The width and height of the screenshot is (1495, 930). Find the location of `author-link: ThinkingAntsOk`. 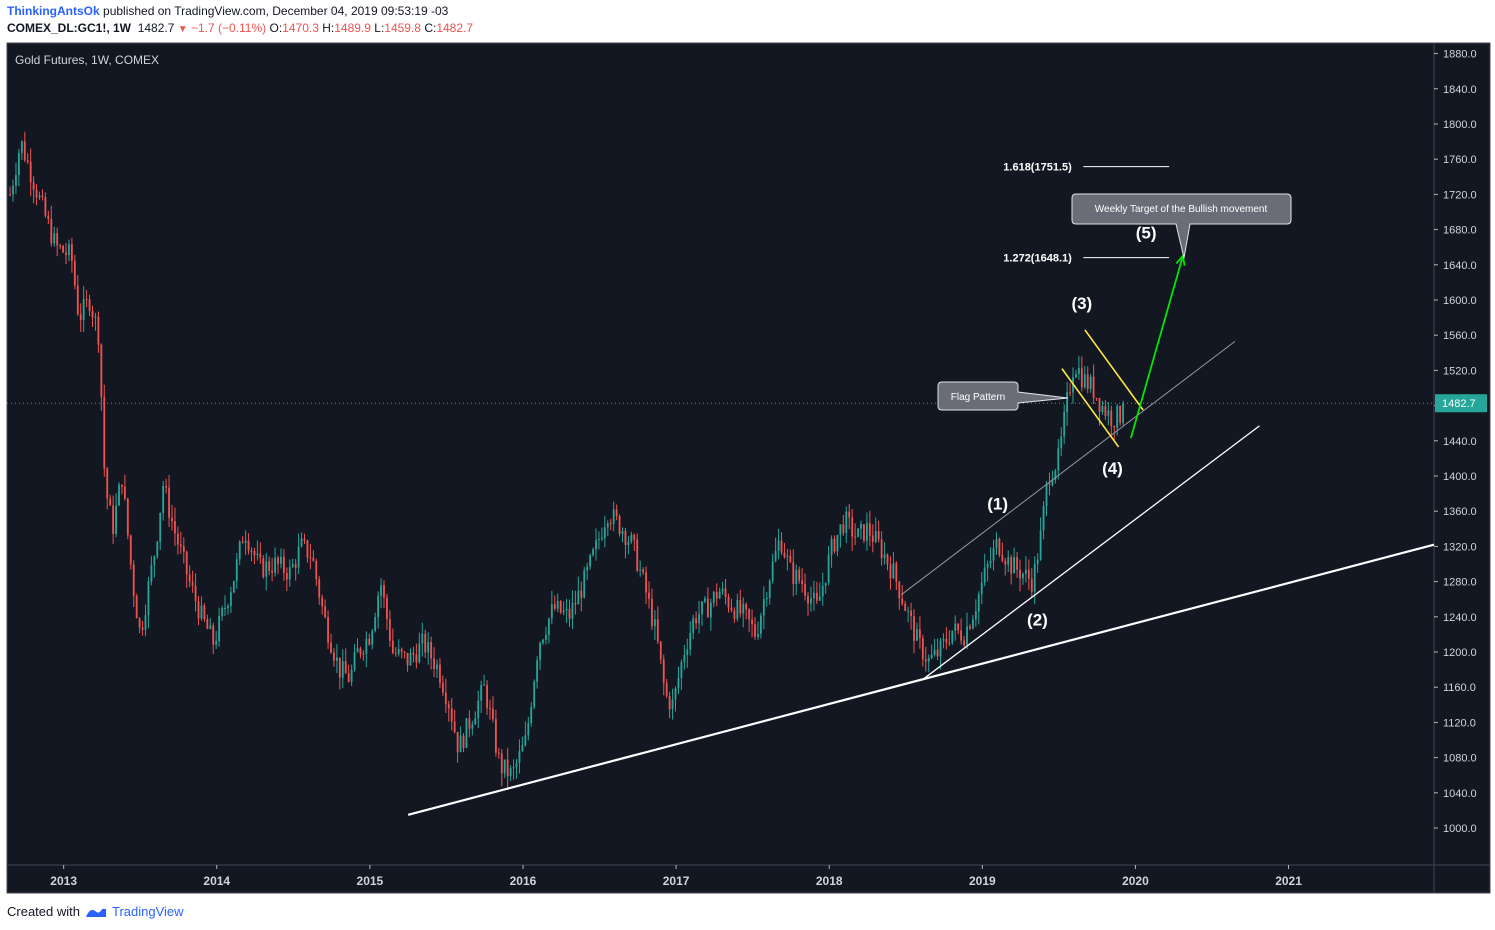

author-link: ThinkingAntsOk is located at coordinates (53, 11).